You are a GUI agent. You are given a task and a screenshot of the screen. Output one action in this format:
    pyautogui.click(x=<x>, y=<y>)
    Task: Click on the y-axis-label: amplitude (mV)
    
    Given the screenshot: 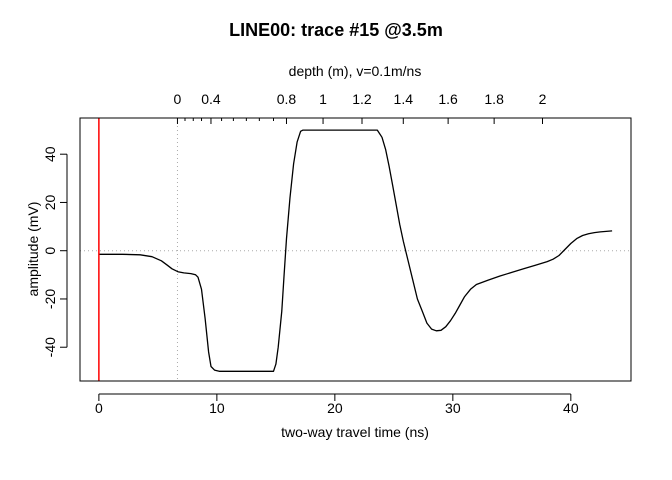 What is the action you would take?
    pyautogui.click(x=33, y=249)
    